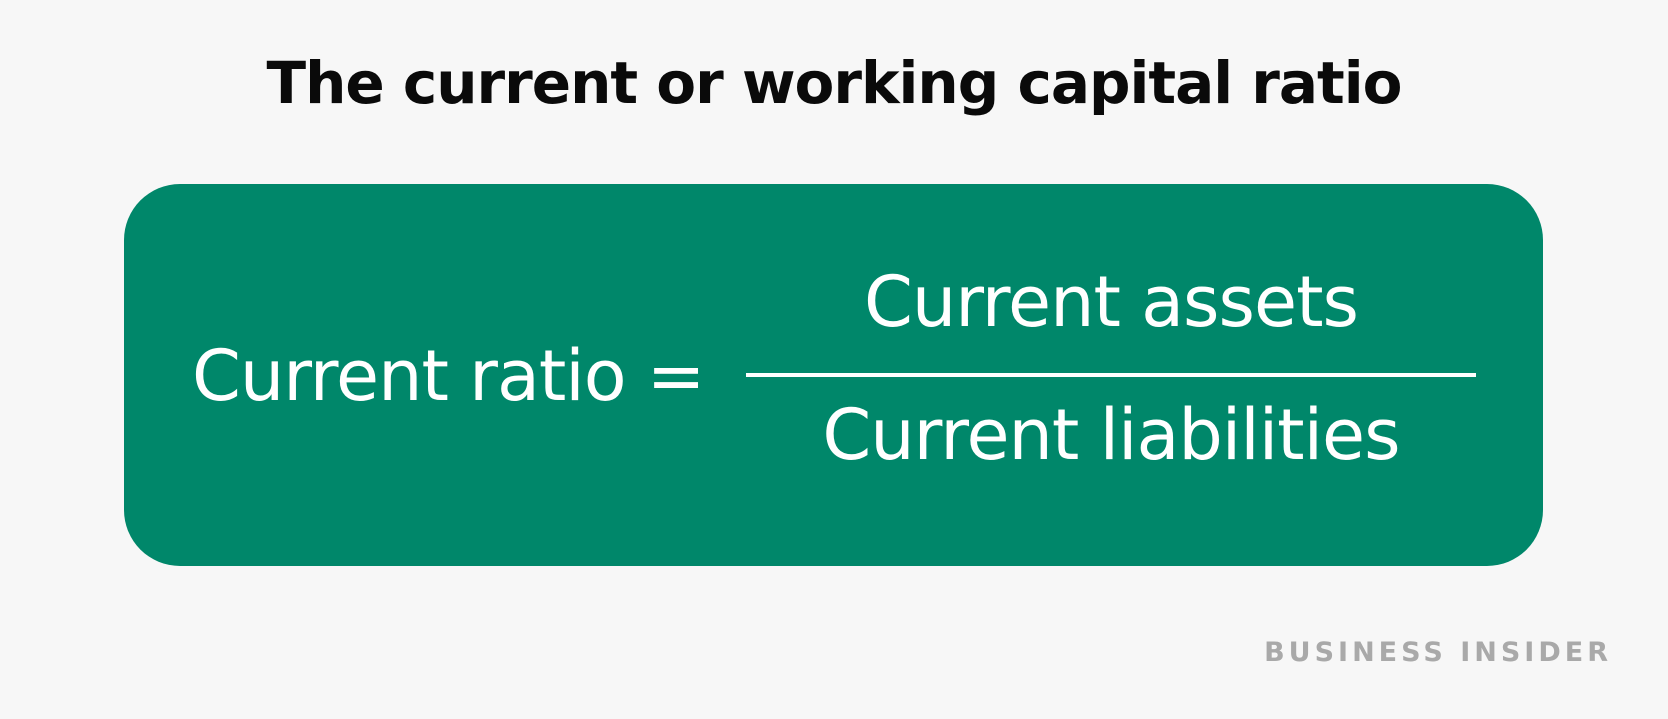 The width and height of the screenshot is (1668, 719). I want to click on fraction-bar, so click(1111, 375).